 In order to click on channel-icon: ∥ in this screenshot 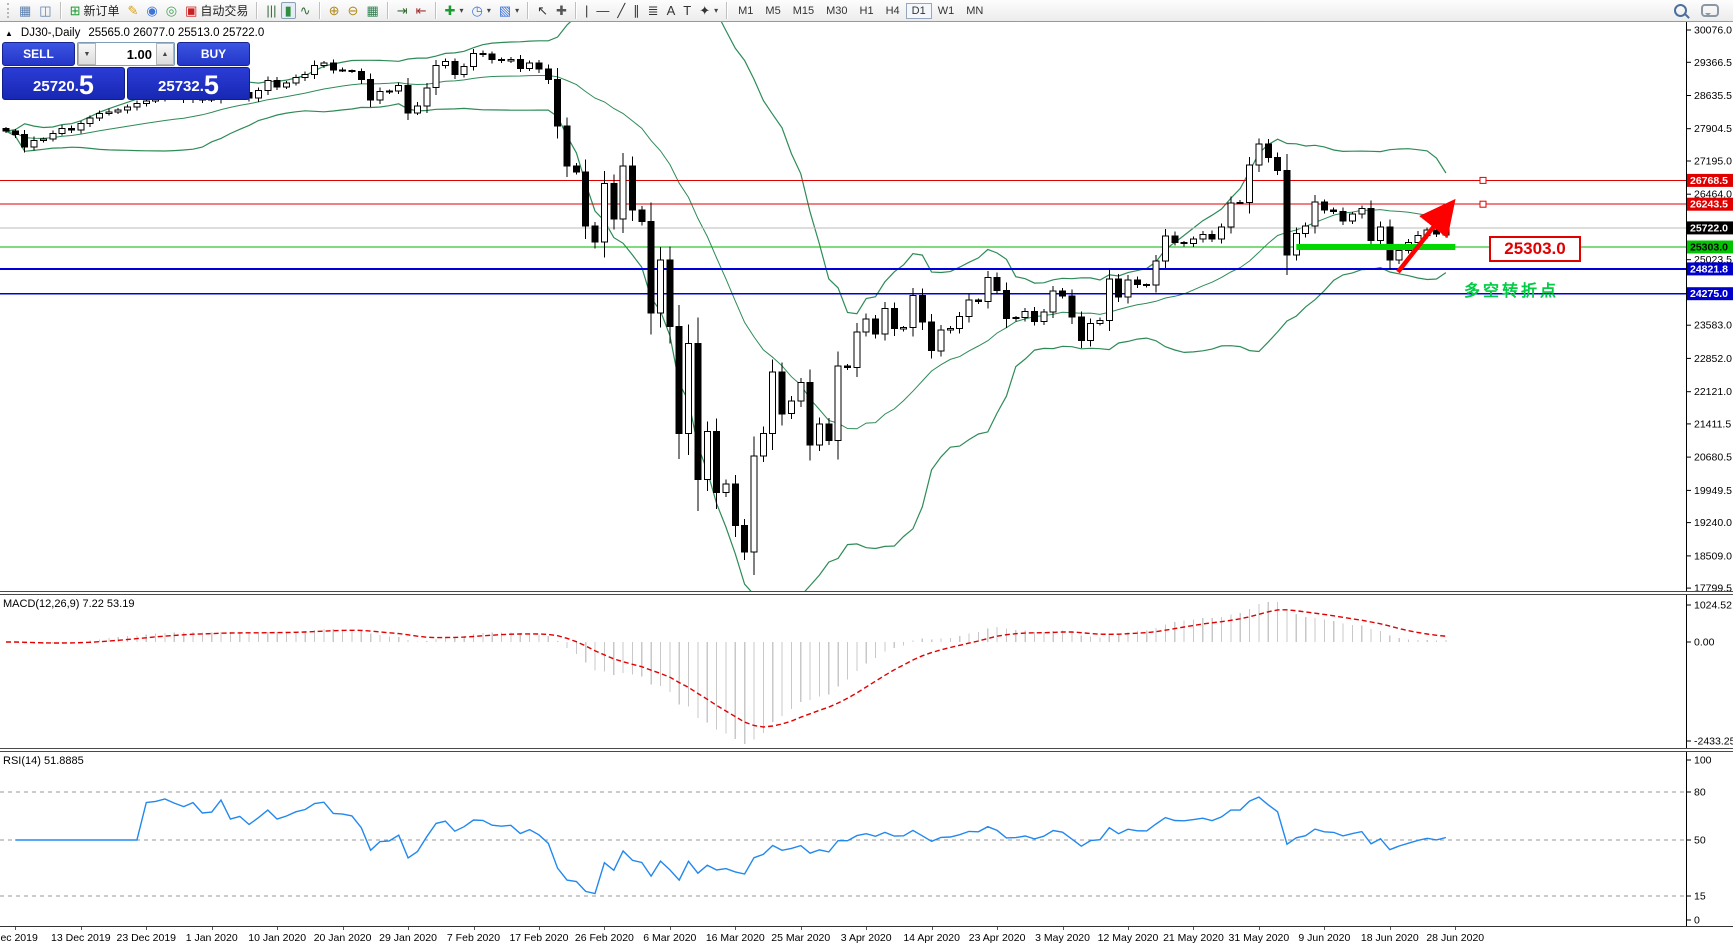, I will do `click(636, 10)`.